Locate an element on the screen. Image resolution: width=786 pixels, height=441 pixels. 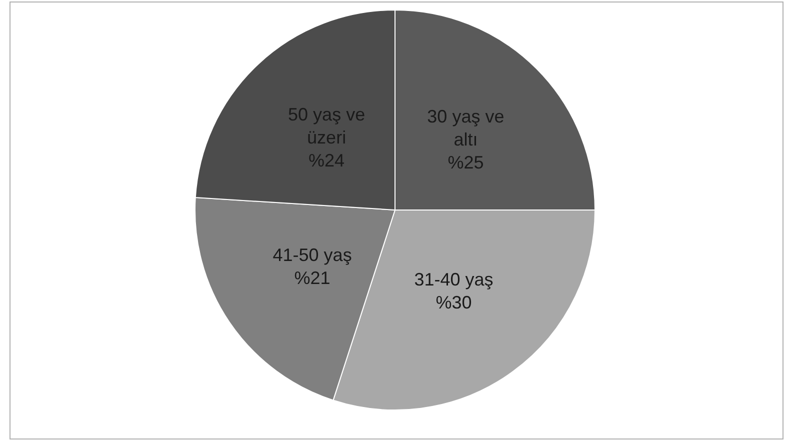
slice-label: 41-50 yaş is located at coordinates (312, 255).